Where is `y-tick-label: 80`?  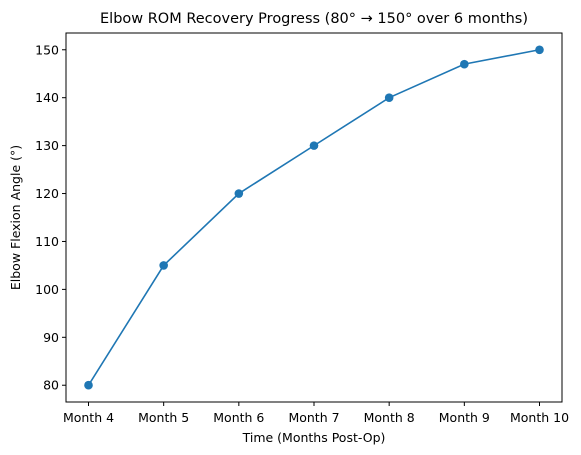
y-tick-label: 80 is located at coordinates (51, 385).